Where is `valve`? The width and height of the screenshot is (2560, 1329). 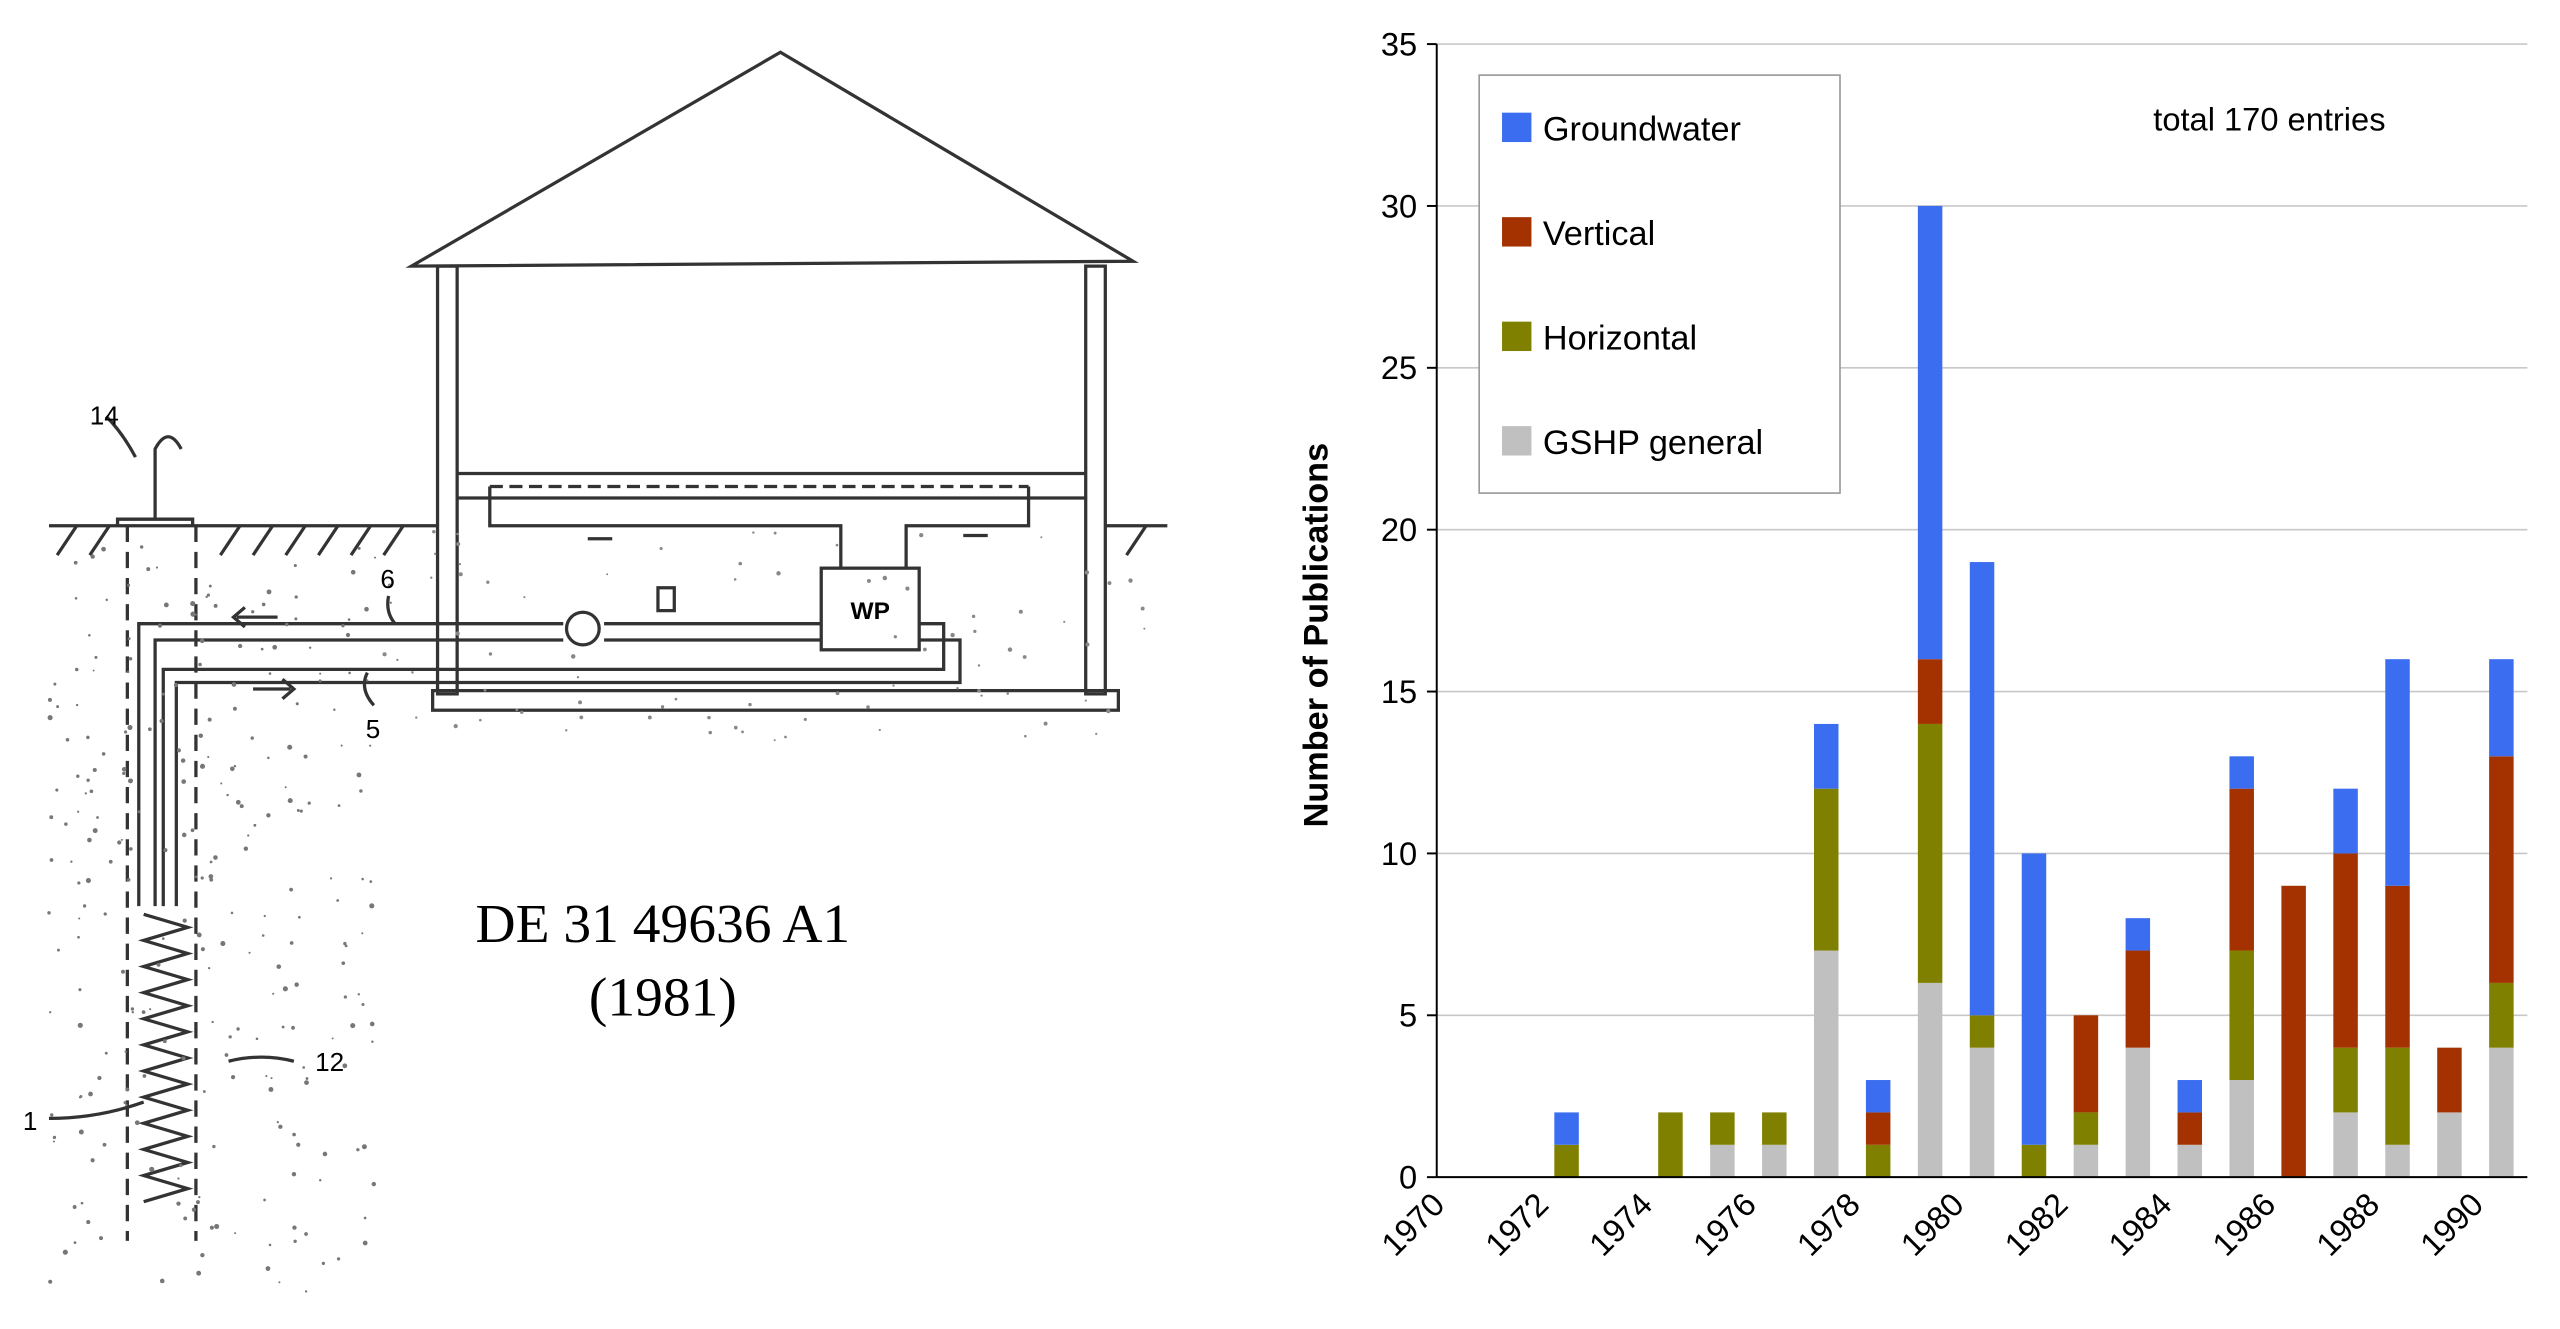
valve is located at coordinates (666, 599).